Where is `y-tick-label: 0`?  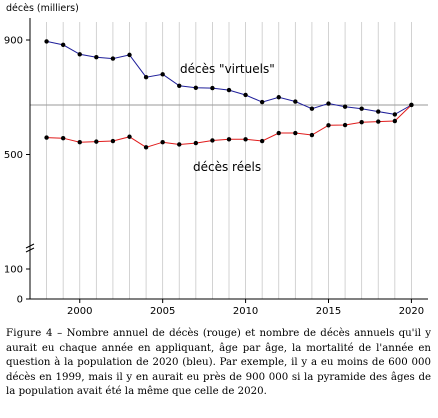
y-tick-label: 0 is located at coordinates (20, 300).